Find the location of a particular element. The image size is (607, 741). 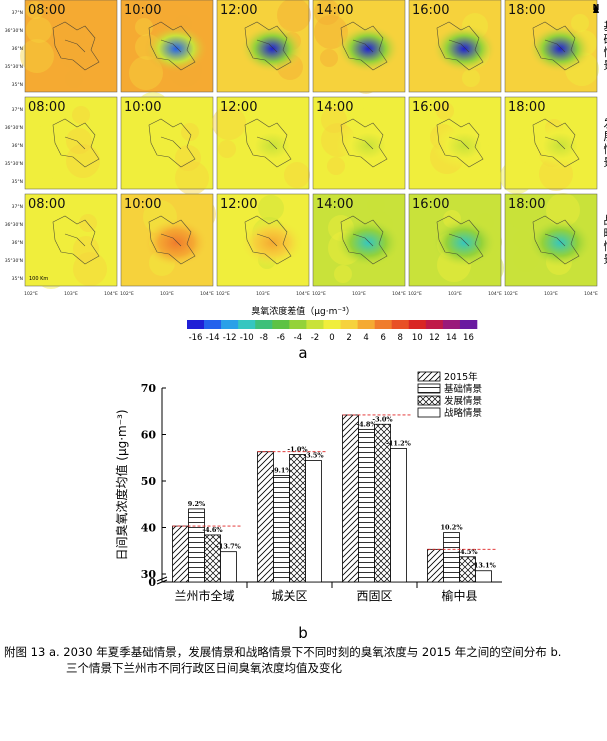

change-label: -9.1% is located at coordinates (281, 470).